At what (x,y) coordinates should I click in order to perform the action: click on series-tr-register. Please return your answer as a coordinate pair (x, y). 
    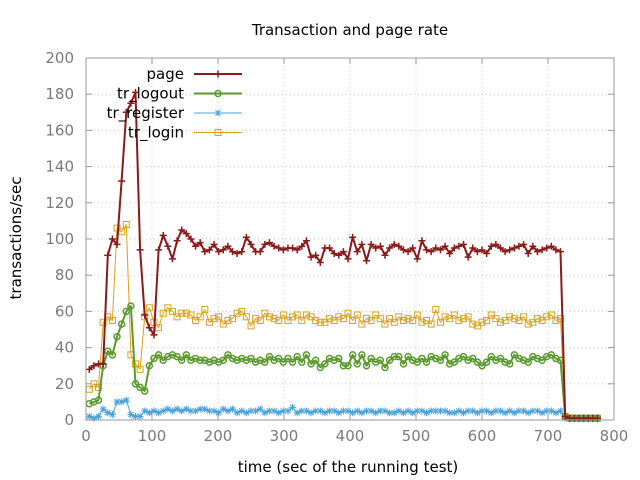
    Looking at the image, I should click on (343, 409).